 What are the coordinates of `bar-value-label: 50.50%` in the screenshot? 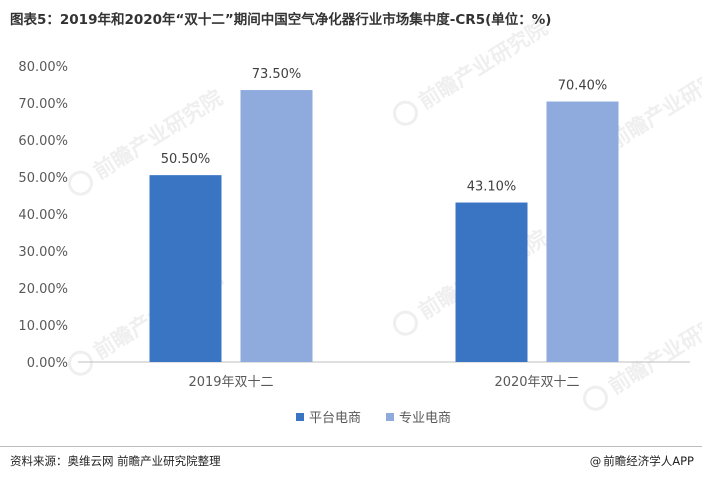 It's located at (186, 159).